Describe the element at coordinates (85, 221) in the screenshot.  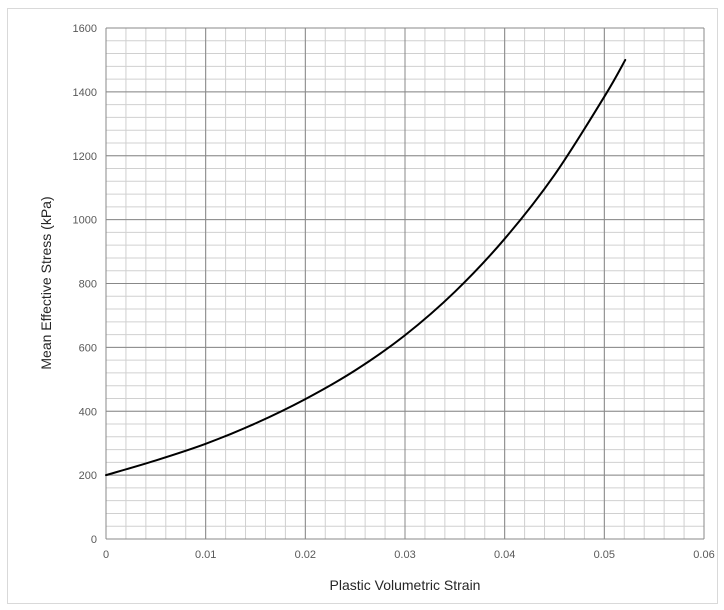
I see `y-tick-label: 1000` at that location.